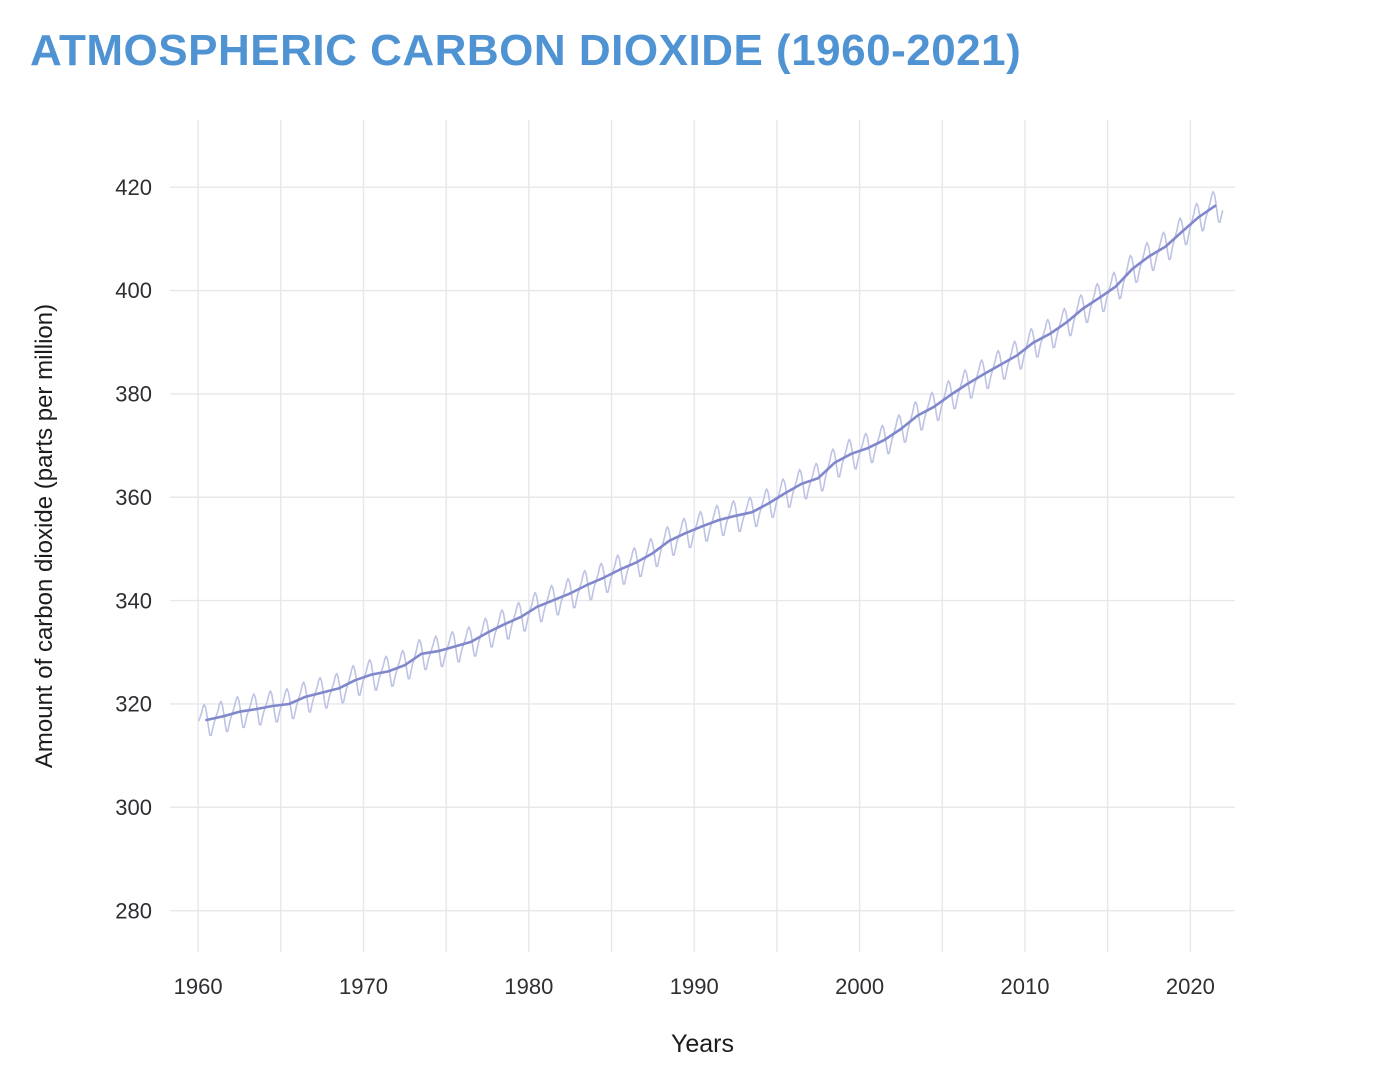 The height and width of the screenshot is (1082, 1374). I want to click on svg-text: 2010, so click(1025, 986).